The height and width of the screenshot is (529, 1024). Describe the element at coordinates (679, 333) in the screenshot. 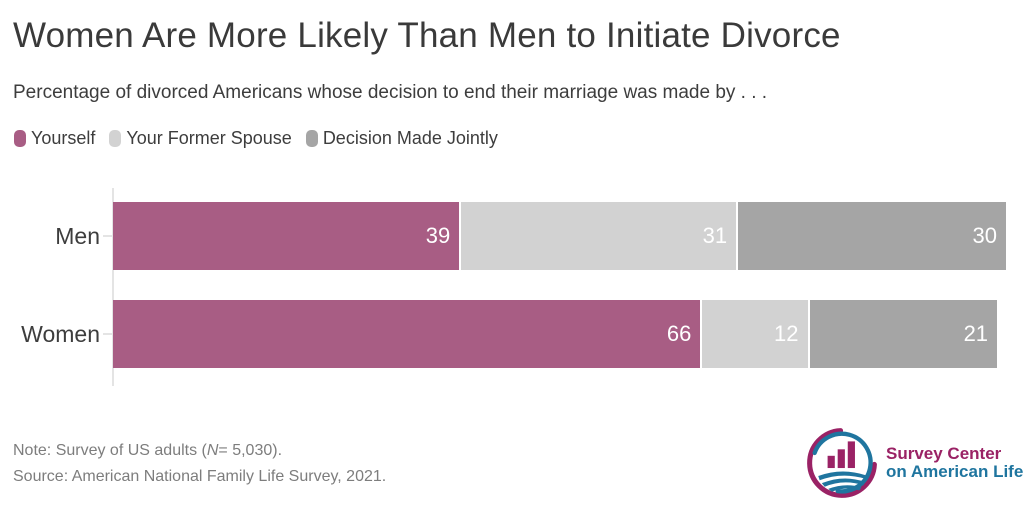

I see `segment-value-label: 66` at that location.